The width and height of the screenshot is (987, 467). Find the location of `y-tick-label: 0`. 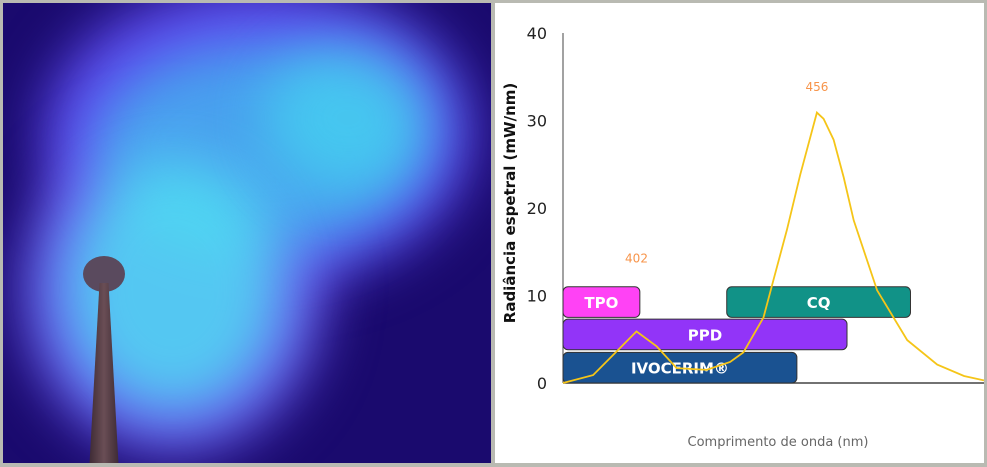

y-tick-label: 0 is located at coordinates (542, 383).